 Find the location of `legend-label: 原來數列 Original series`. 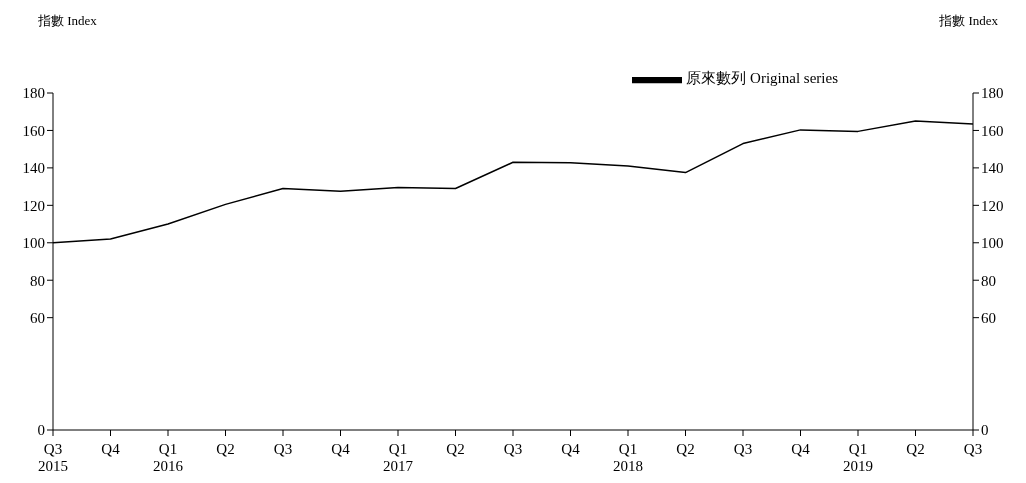

legend-label: 原來數列 Original series is located at coordinates (762, 78).